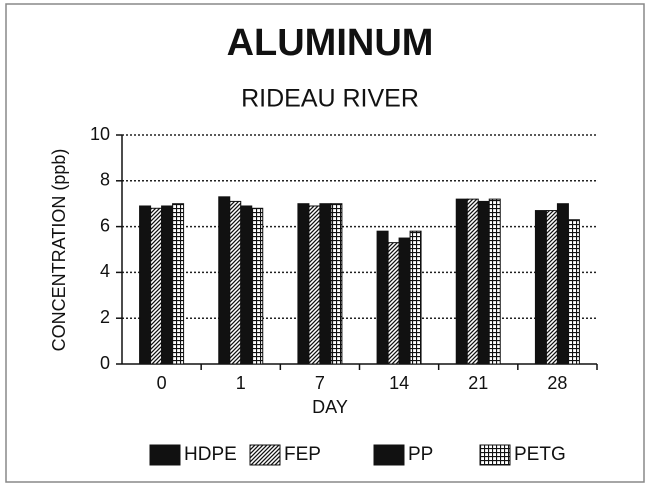  Describe the element at coordinates (100, 134) in the screenshot. I see `y-tick-label: 10` at that location.